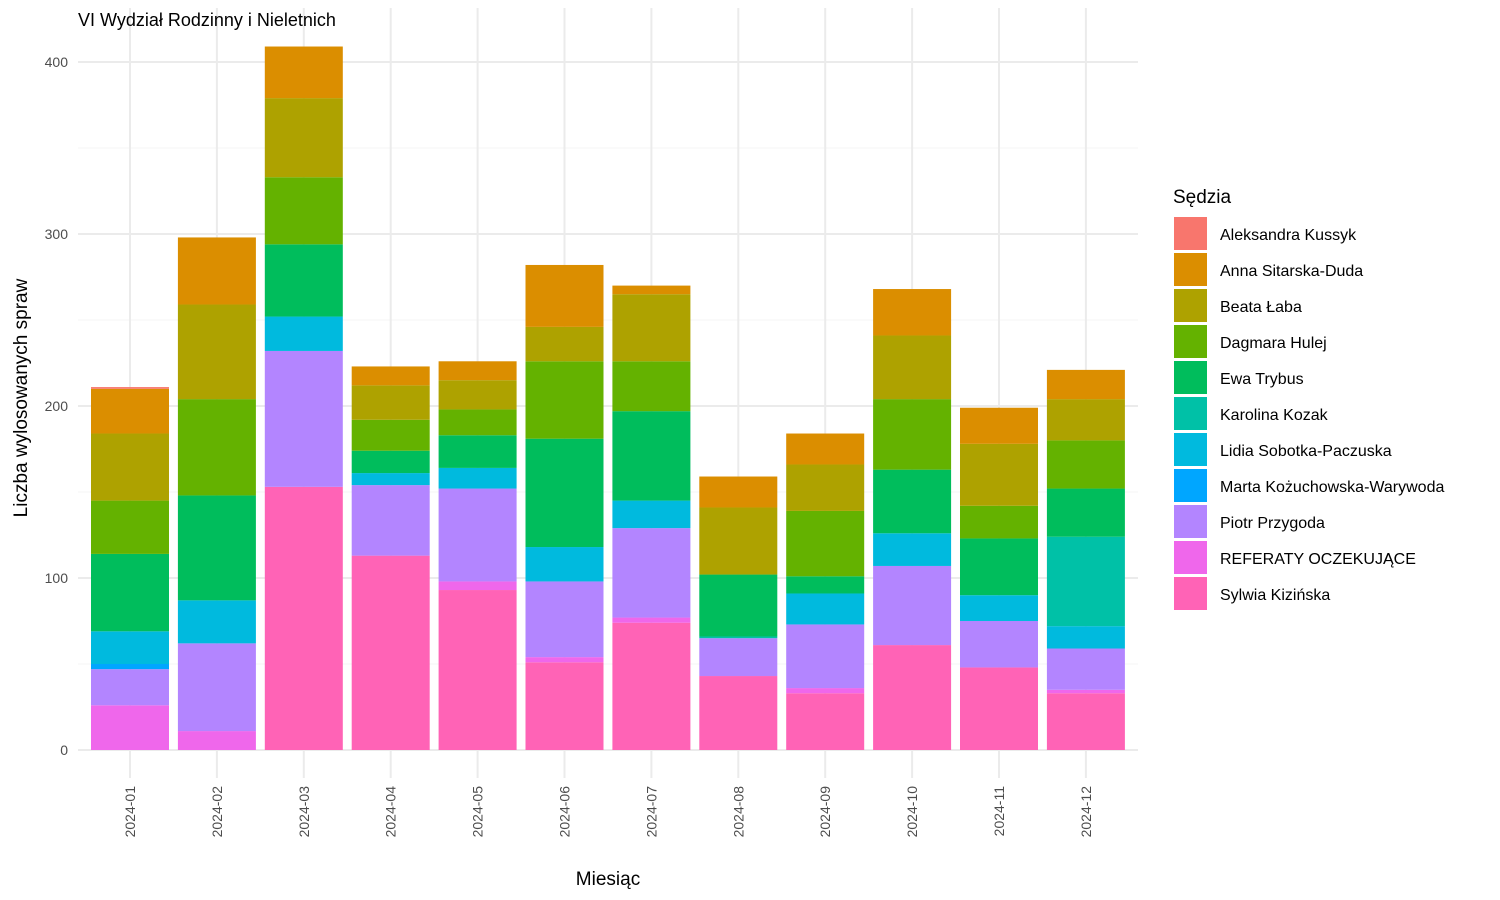 The height and width of the screenshot is (900, 1500). Describe the element at coordinates (21, 397) in the screenshot. I see `y-axis-title: Liczba wylosowanych spraw` at that location.